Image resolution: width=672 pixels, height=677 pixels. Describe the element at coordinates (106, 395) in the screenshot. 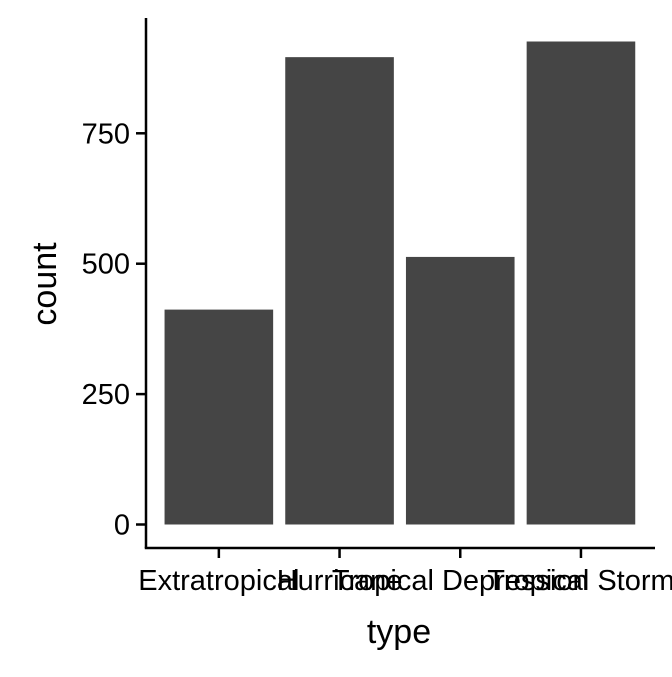

I see `y-tick-label: 250` at that location.